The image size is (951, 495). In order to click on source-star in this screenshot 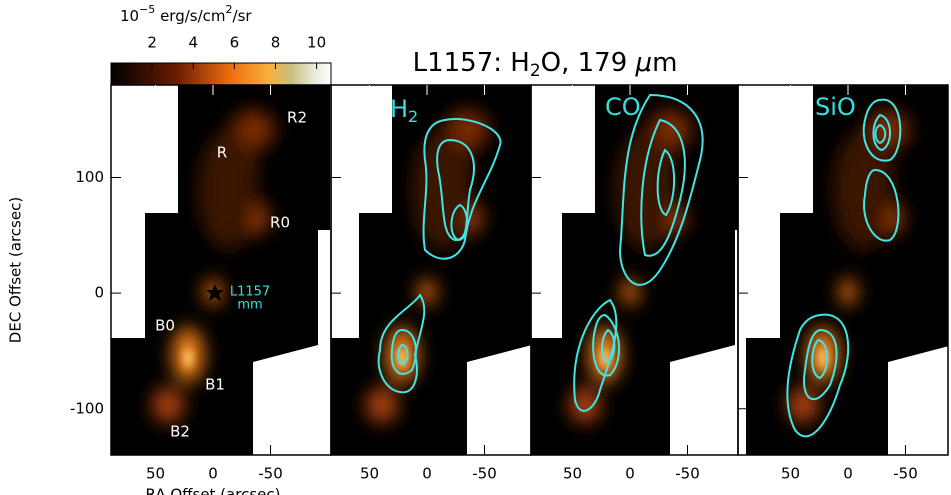, I will do `click(215, 292)`.